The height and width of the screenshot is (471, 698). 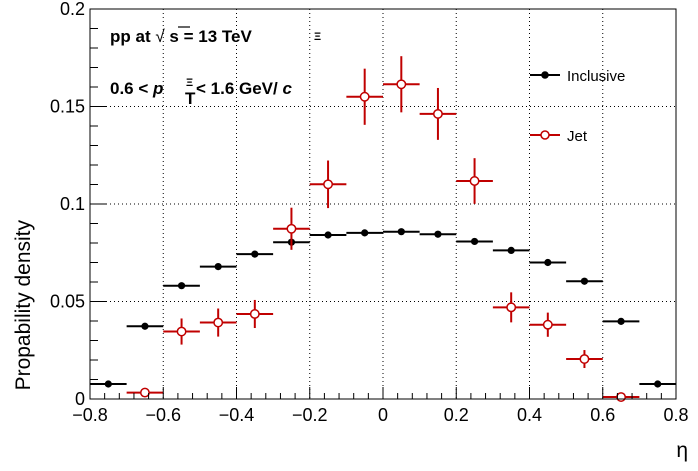 I want to click on x-tick-label: 0.8, so click(x=675, y=415).